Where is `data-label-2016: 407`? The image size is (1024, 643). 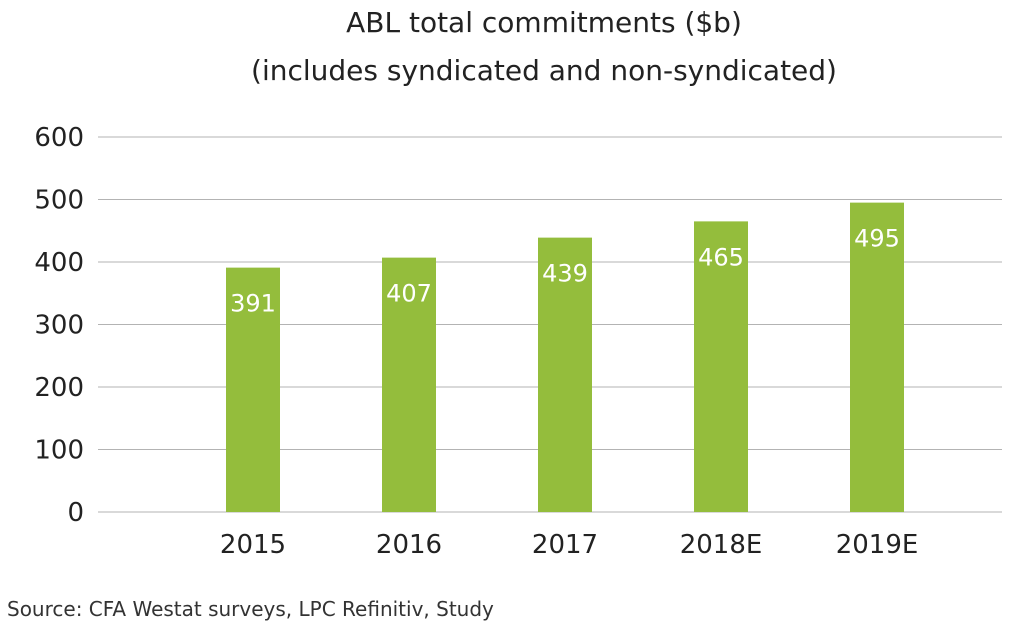 data-label-2016: 407 is located at coordinates (409, 294).